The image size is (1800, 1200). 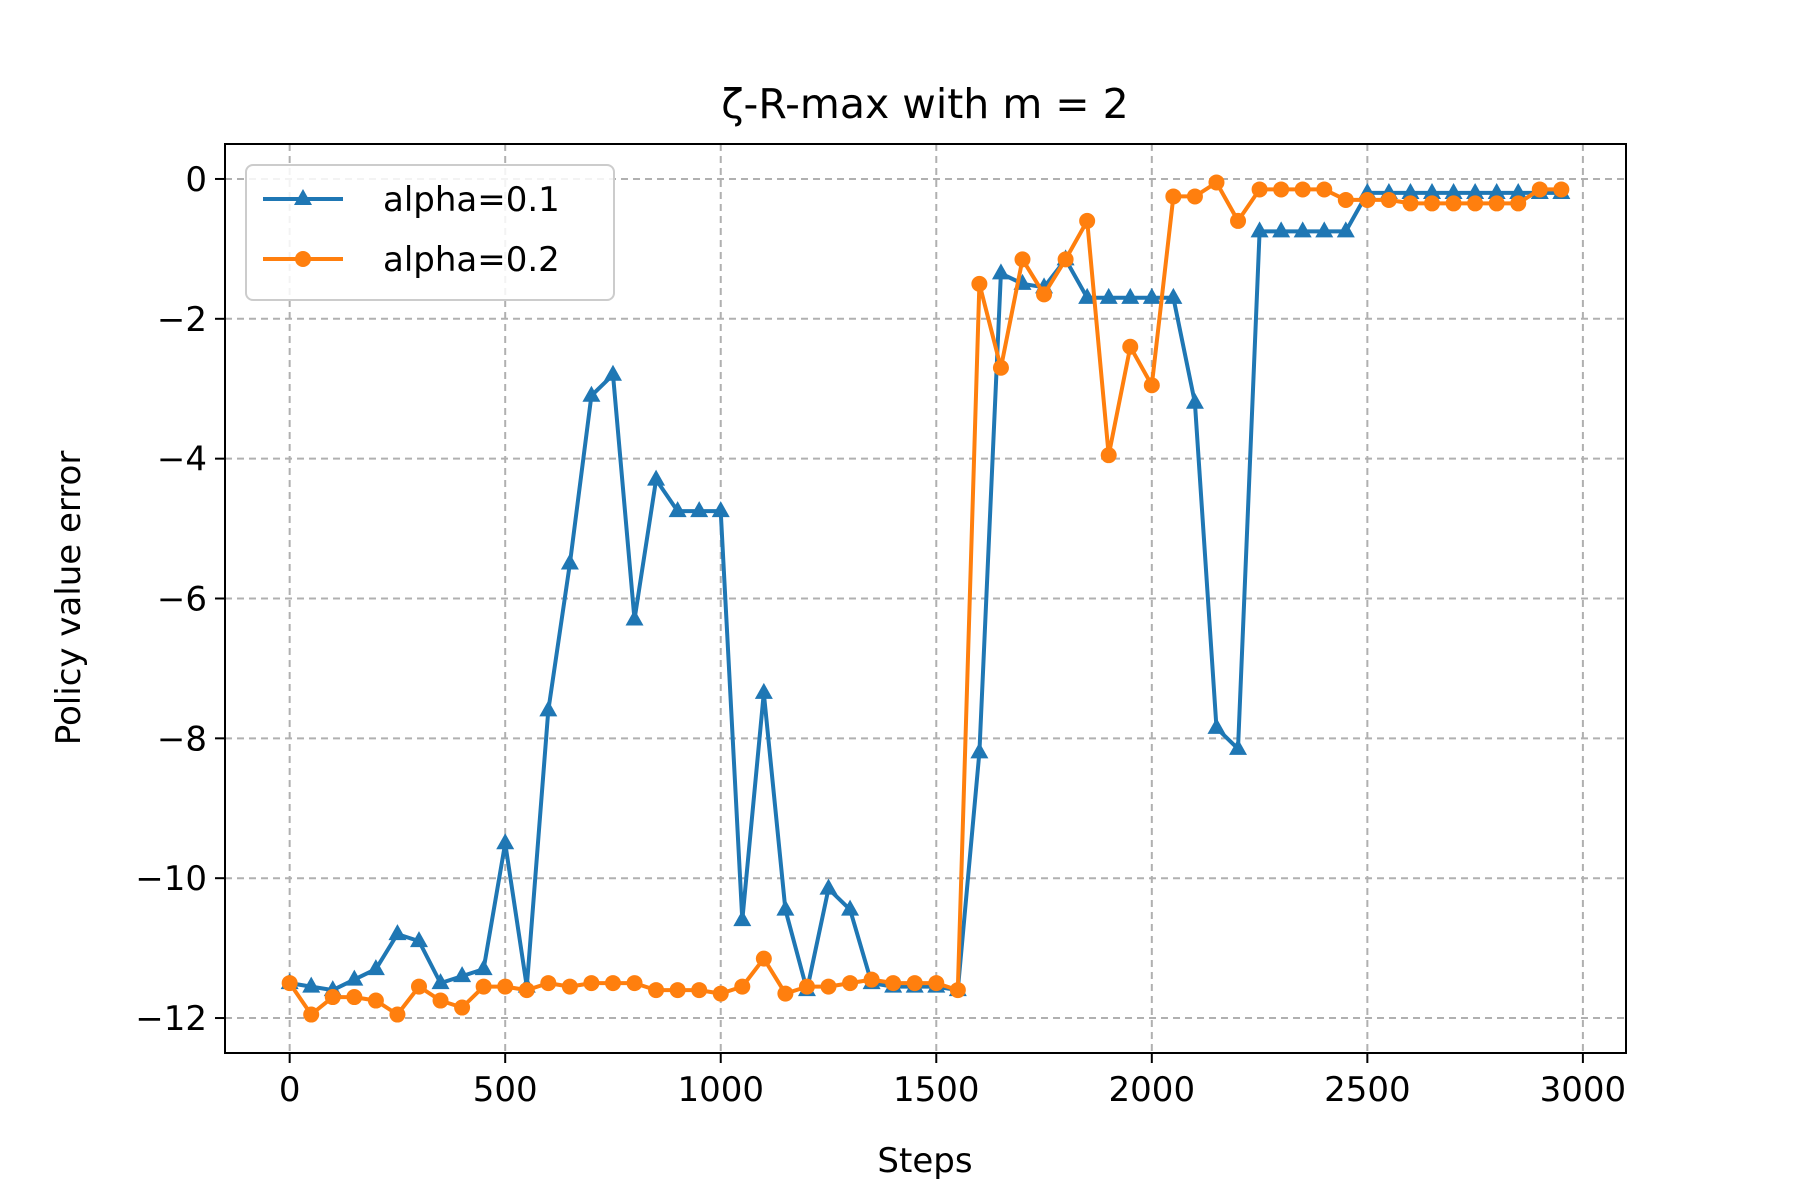 What do you see at coordinates (1152, 1090) in the screenshot?
I see `x-tick-label: 2000` at bounding box center [1152, 1090].